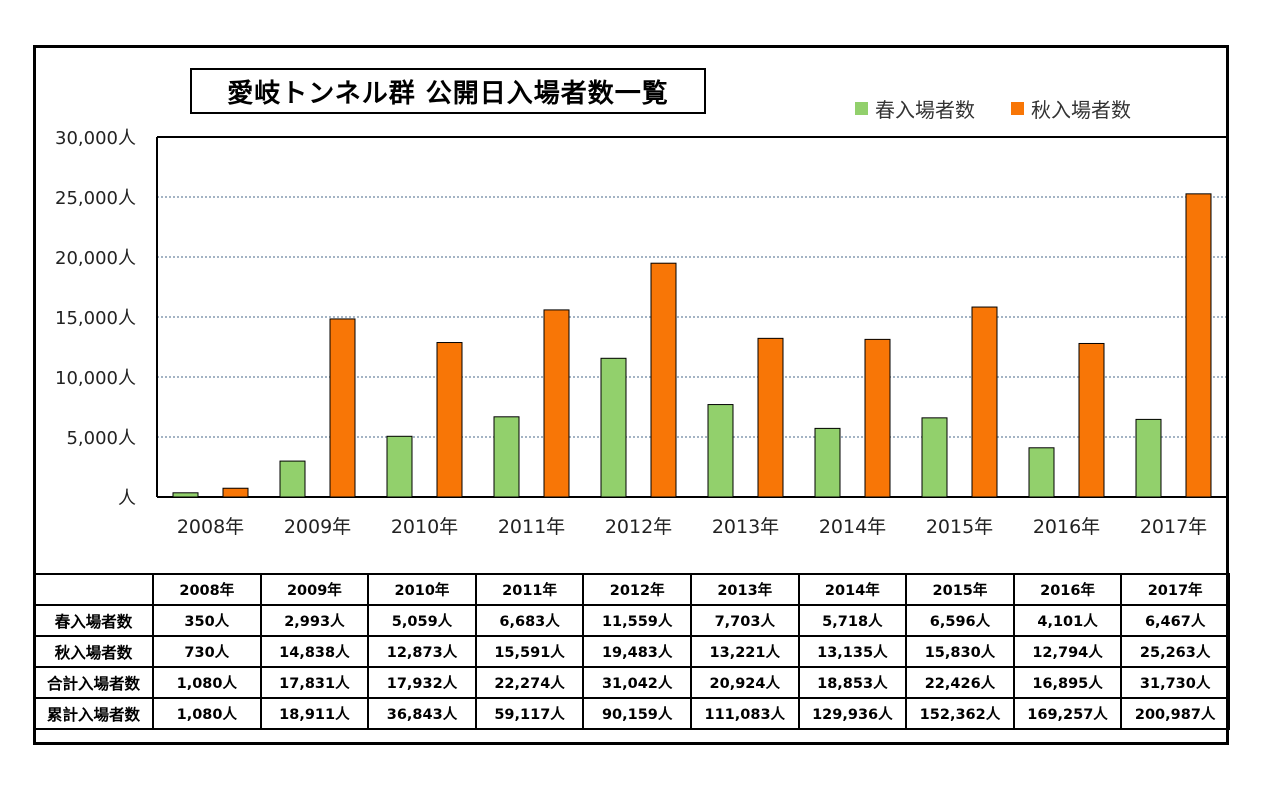 The height and width of the screenshot is (787, 1280). I want to click on table-row-label: 累計入場者数, so click(93, 713).